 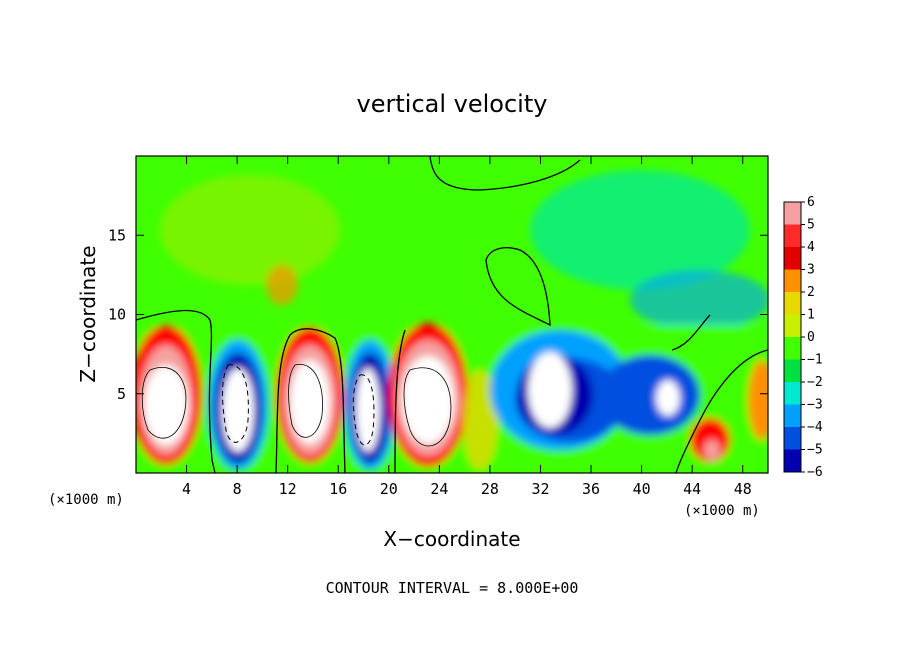 I want to click on colorbar-label: −3, so click(x=815, y=405).